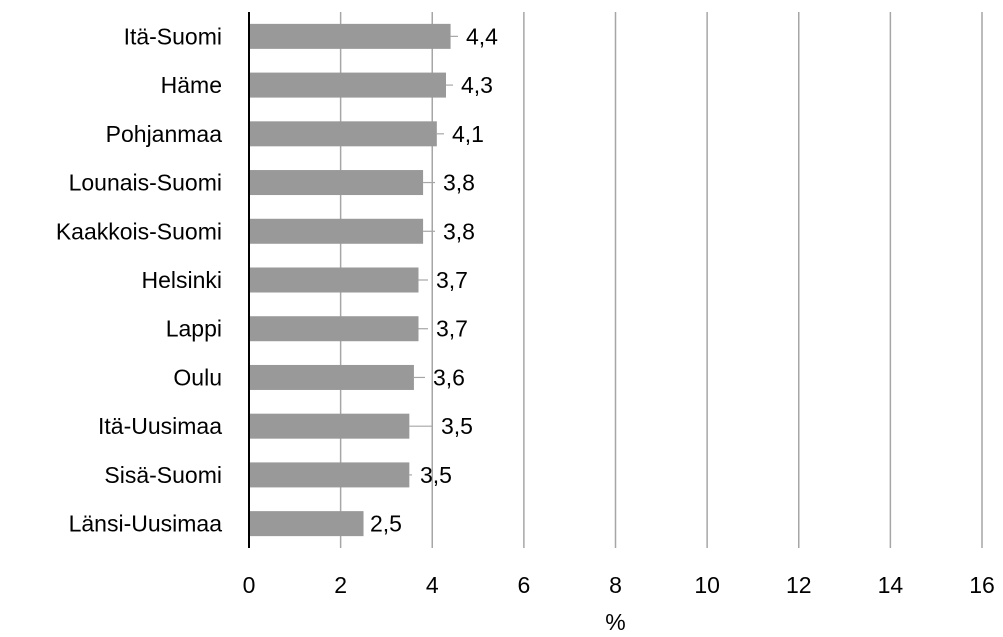 This screenshot has height=637, width=1003. Describe the element at coordinates (452, 280) in the screenshot. I see `data-label-5: 3,7` at that location.